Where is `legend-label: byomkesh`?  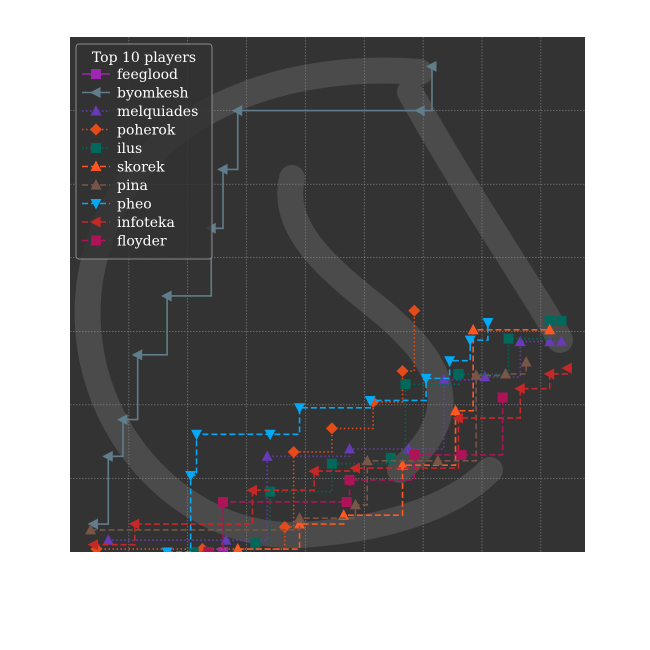 legend-label: byomkesh is located at coordinates (153, 94).